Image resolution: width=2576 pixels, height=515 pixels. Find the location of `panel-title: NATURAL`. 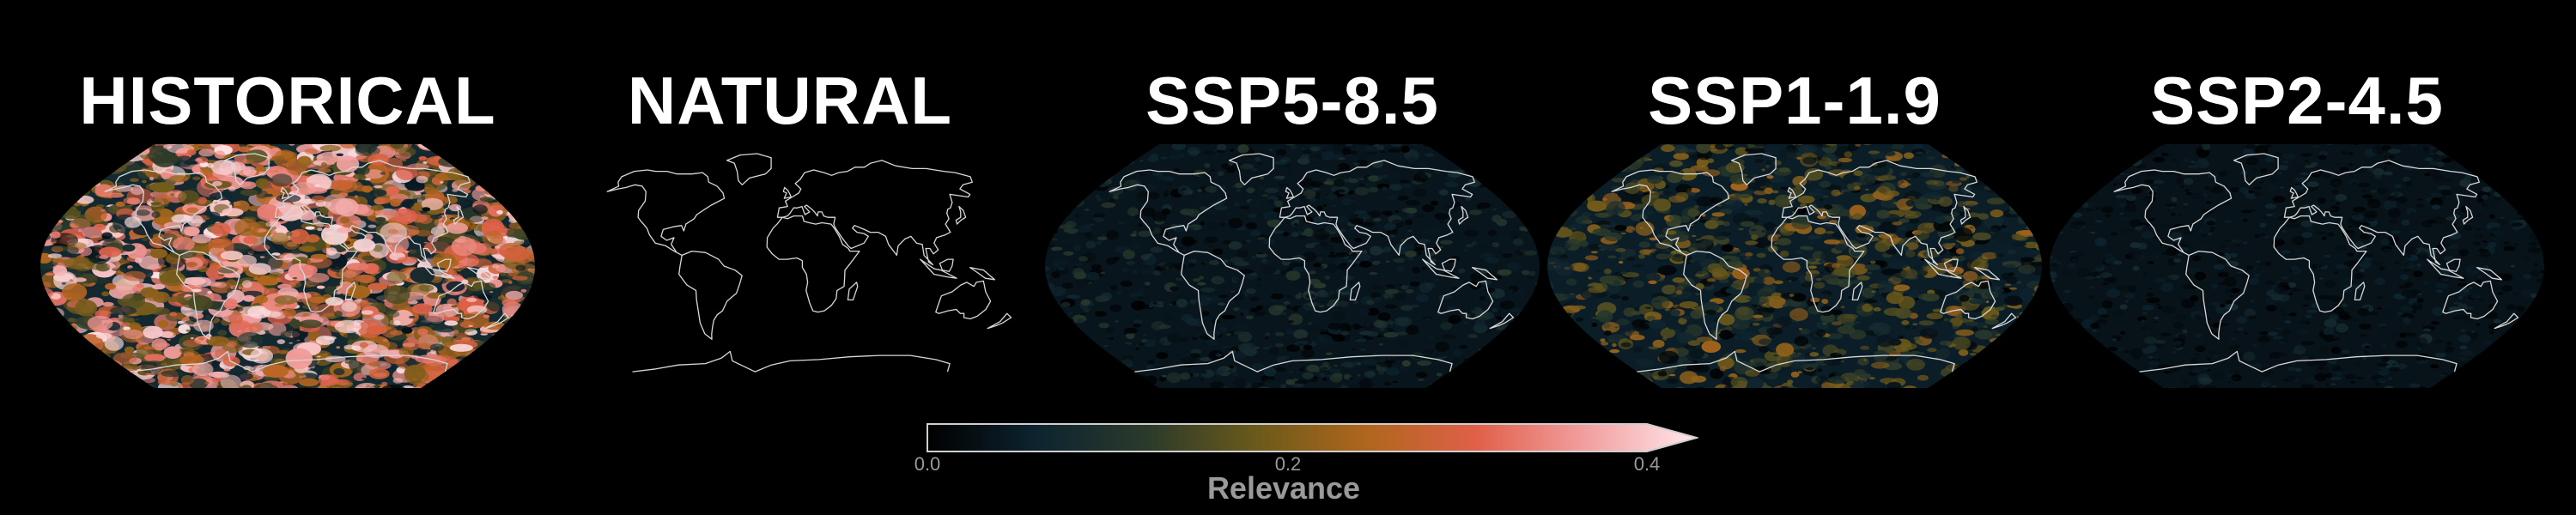

panel-title: NATURAL is located at coordinates (790, 100).